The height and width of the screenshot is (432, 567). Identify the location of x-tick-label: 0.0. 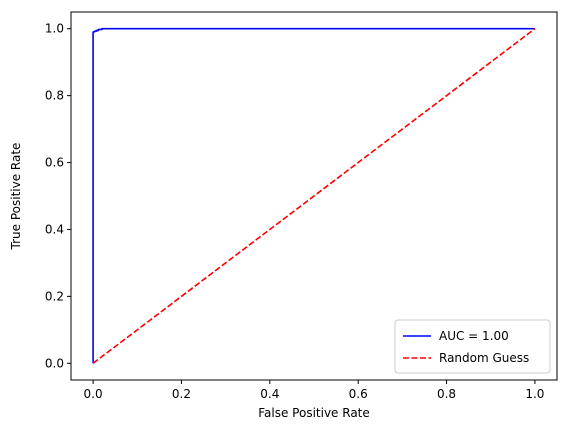
(93, 394).